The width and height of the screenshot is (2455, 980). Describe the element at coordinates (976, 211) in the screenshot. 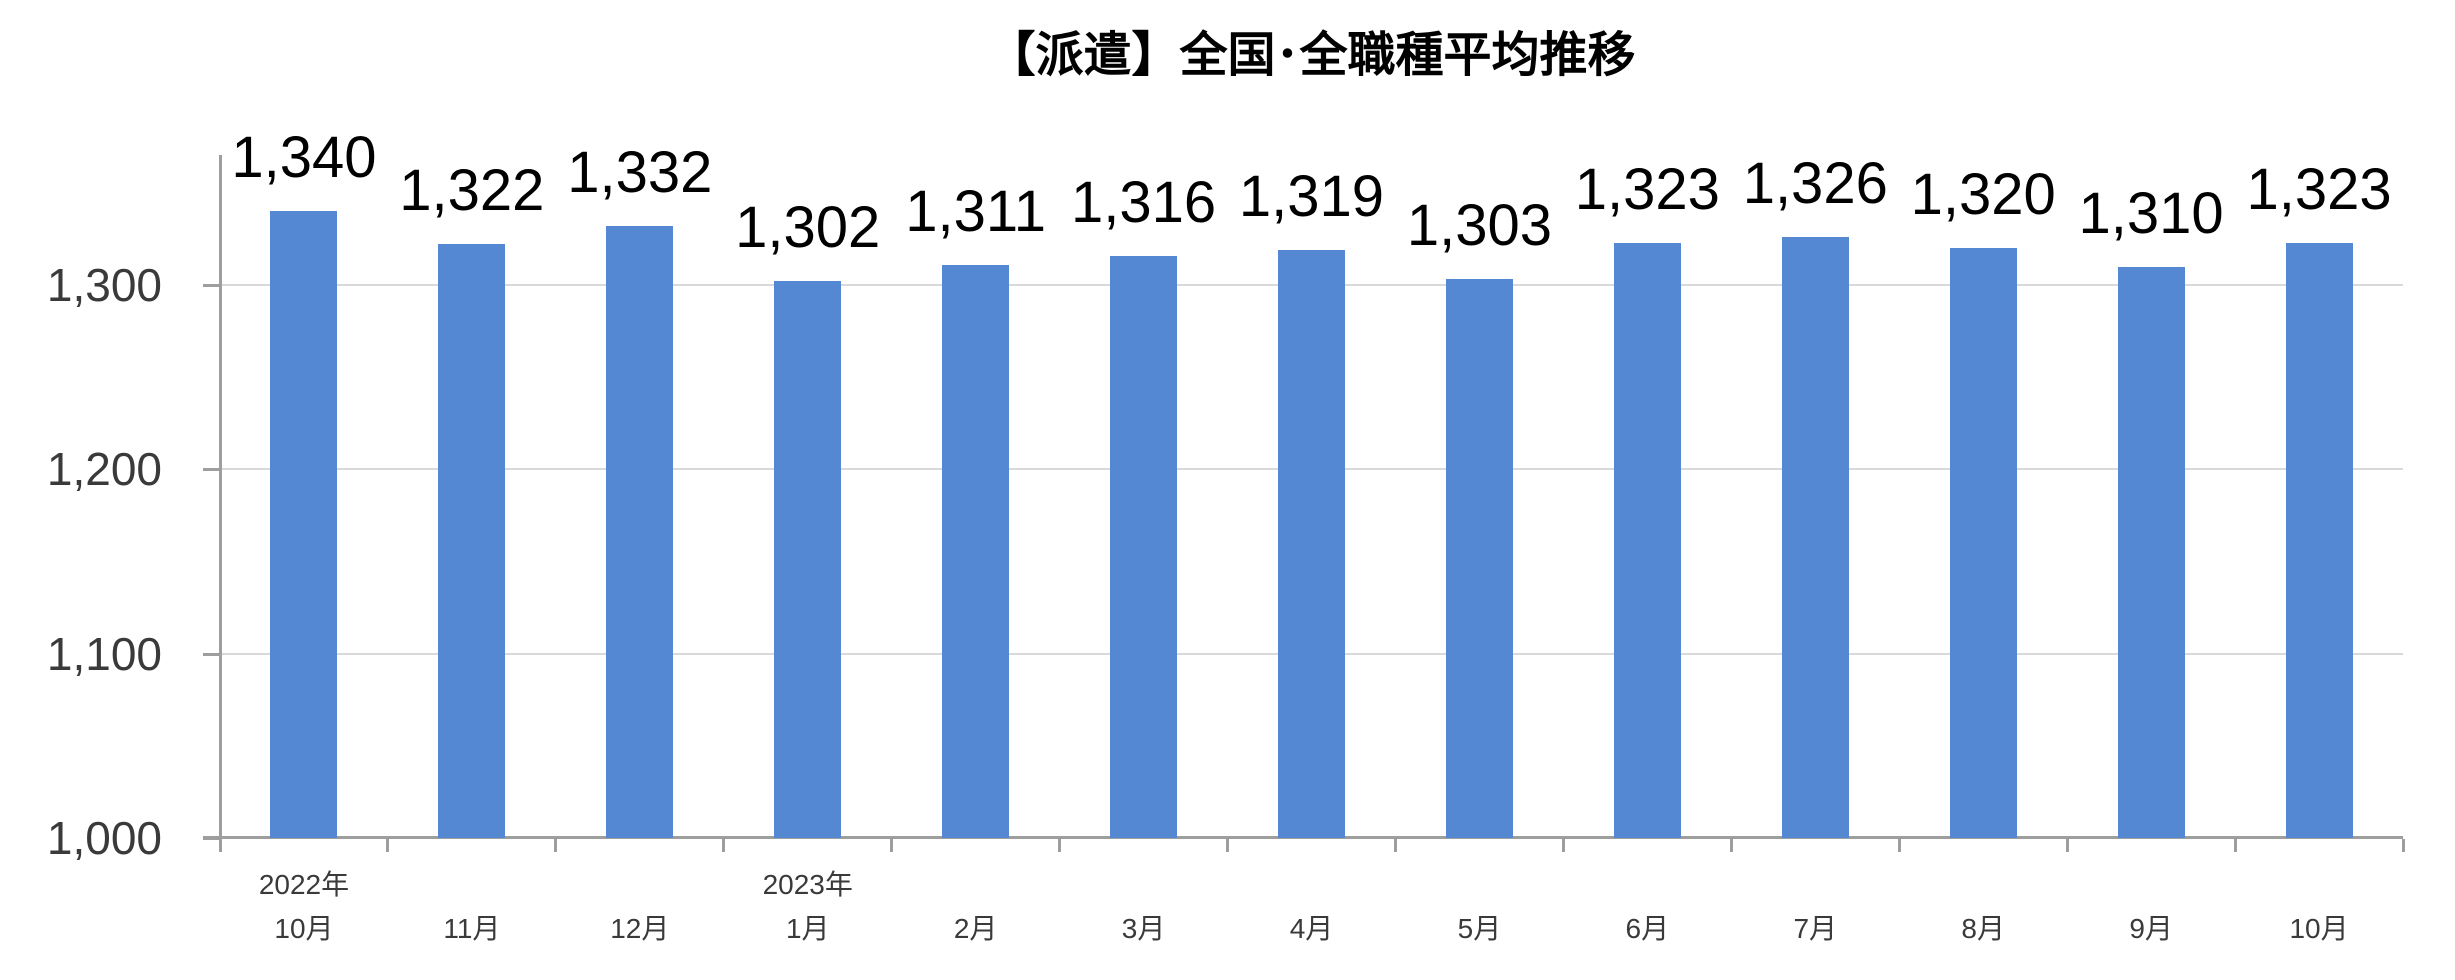

I see `bar-value-label: 1,311` at that location.